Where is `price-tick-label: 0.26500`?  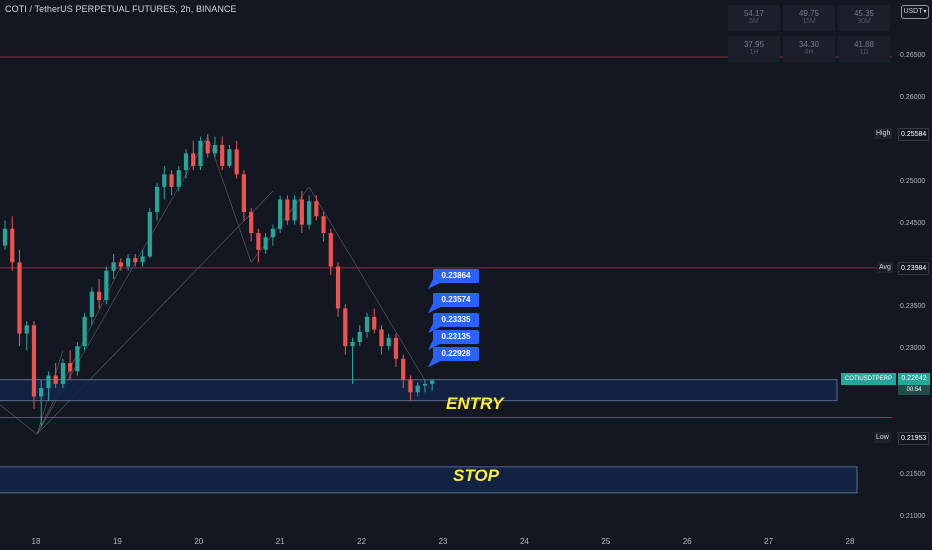
price-tick-label: 0.26500 is located at coordinates (913, 55).